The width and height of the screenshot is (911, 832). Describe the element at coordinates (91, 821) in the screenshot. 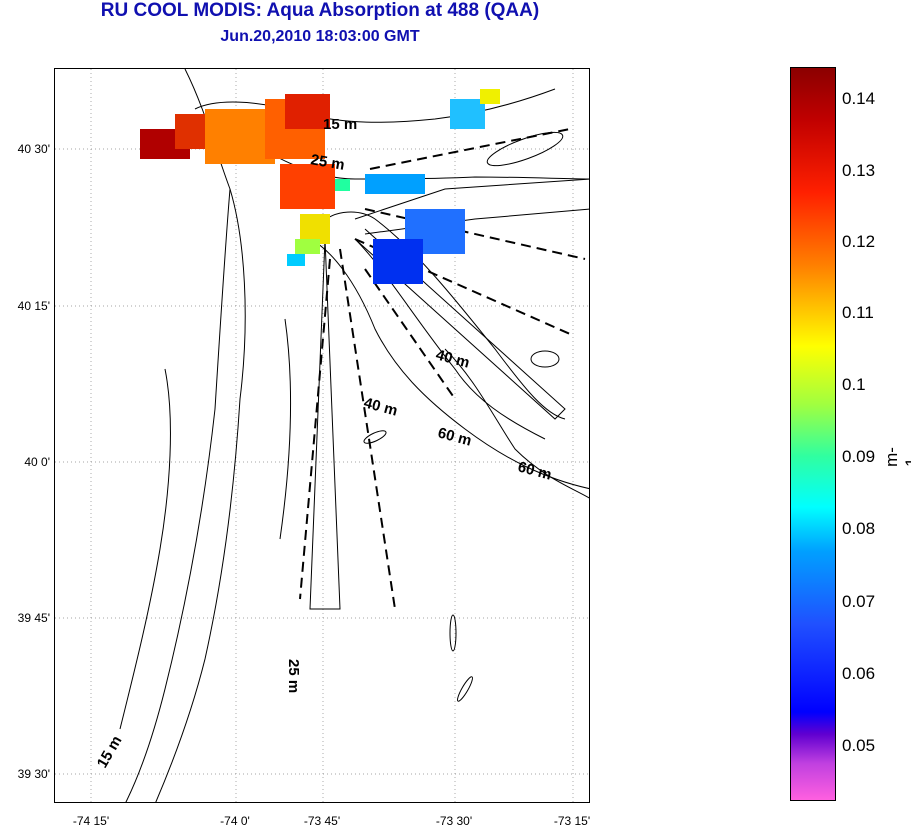

I see `x-tick-label: -74 15'` at that location.